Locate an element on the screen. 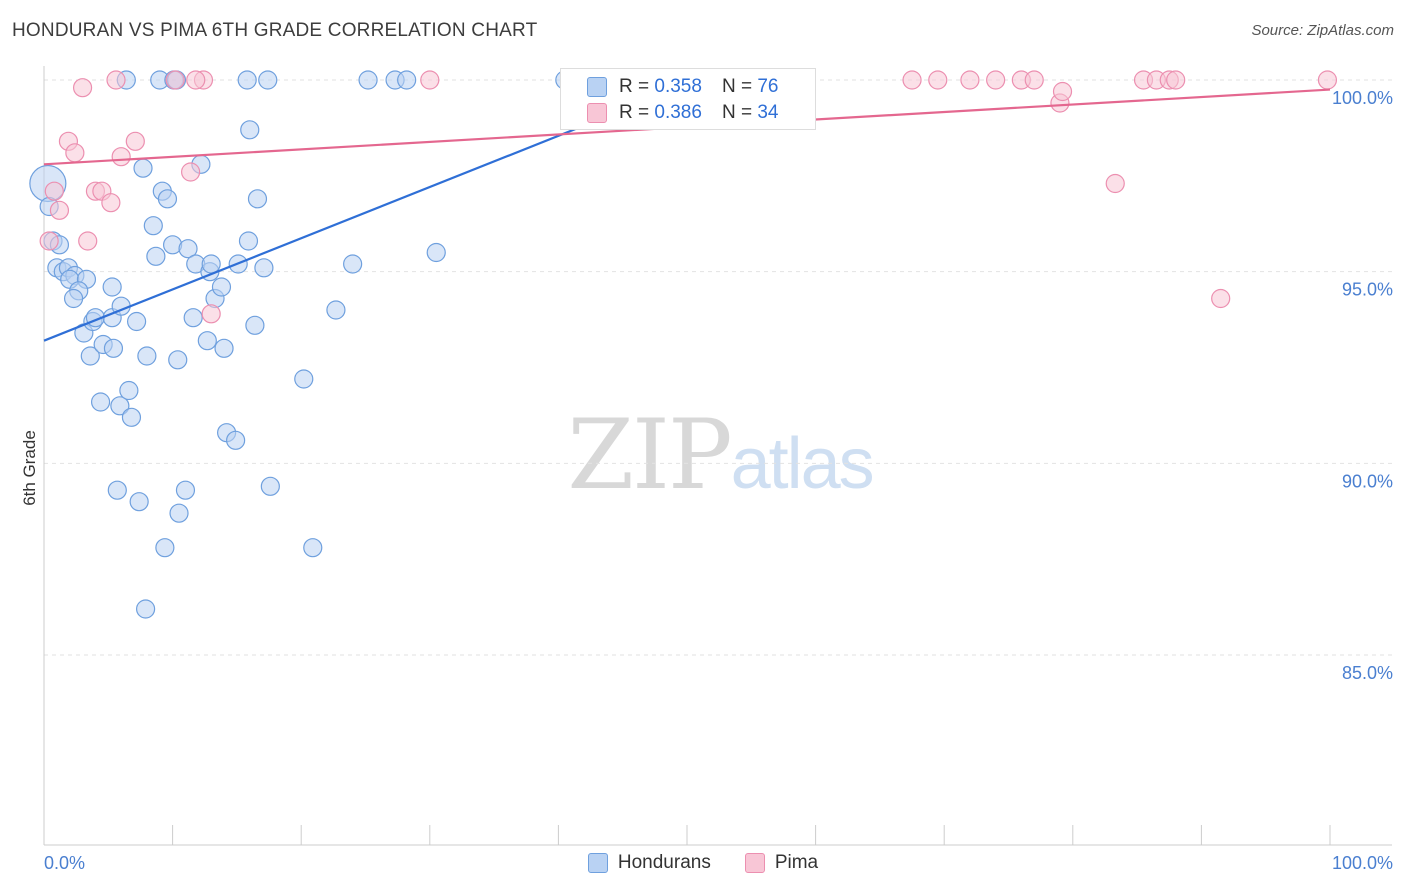 This screenshot has width=1406, height=892. watermark: ZIPatlas is located at coordinates (721, 455).